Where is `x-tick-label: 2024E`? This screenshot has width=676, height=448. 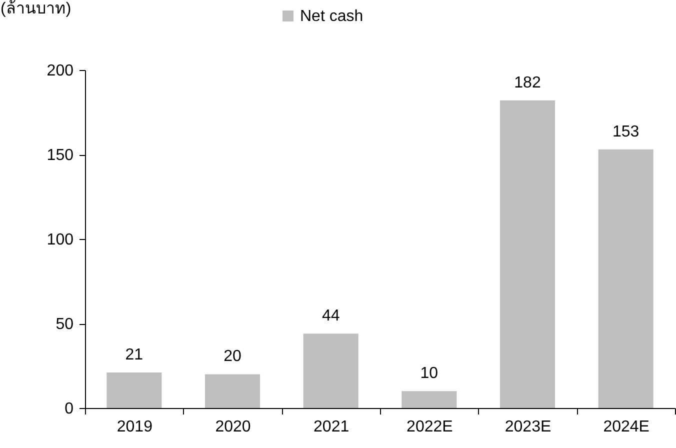
x-tick-label: 2024E is located at coordinates (626, 427).